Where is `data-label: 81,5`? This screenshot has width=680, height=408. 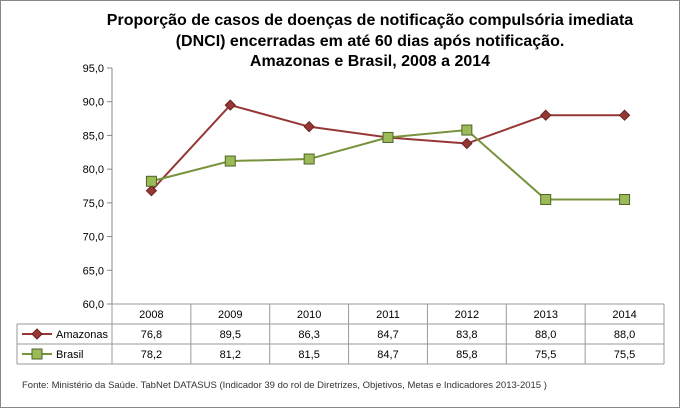 data-label: 81,5 is located at coordinates (308, 355).